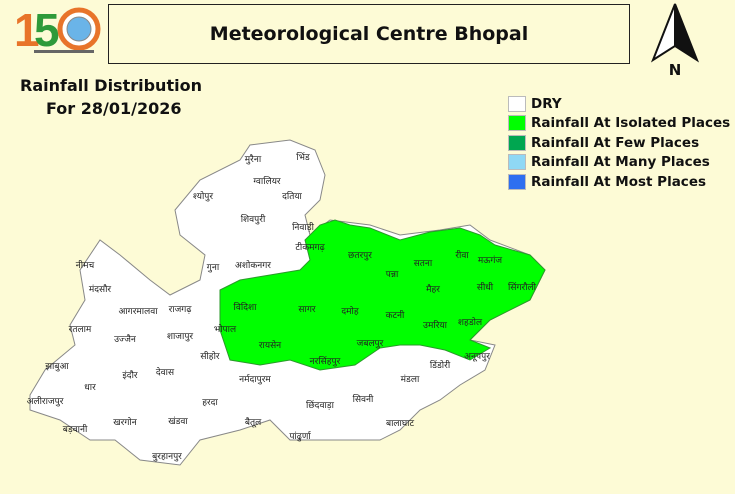 Image resolution: width=735 pixels, height=494 pixels. Describe the element at coordinates (114, 108) in the screenshot. I see `subtitle-line2: For 28/01/2026` at that location.